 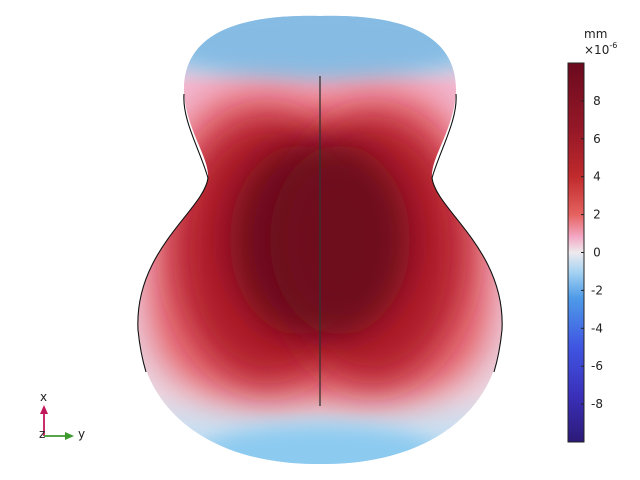 I want to click on y-axis-label: y, so click(x=82, y=434).